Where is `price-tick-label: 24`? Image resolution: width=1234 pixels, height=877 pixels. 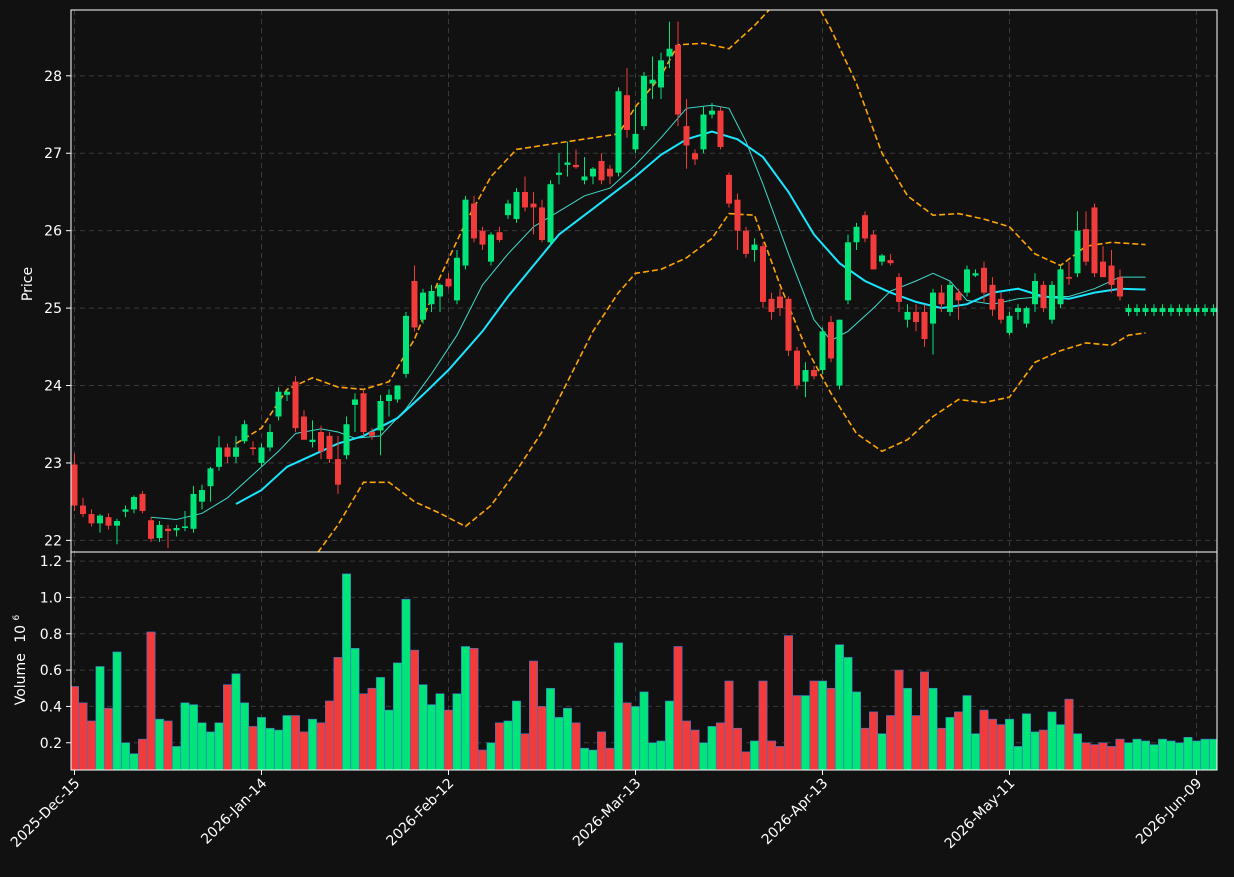
price-tick-label: 24 is located at coordinates (53, 387).